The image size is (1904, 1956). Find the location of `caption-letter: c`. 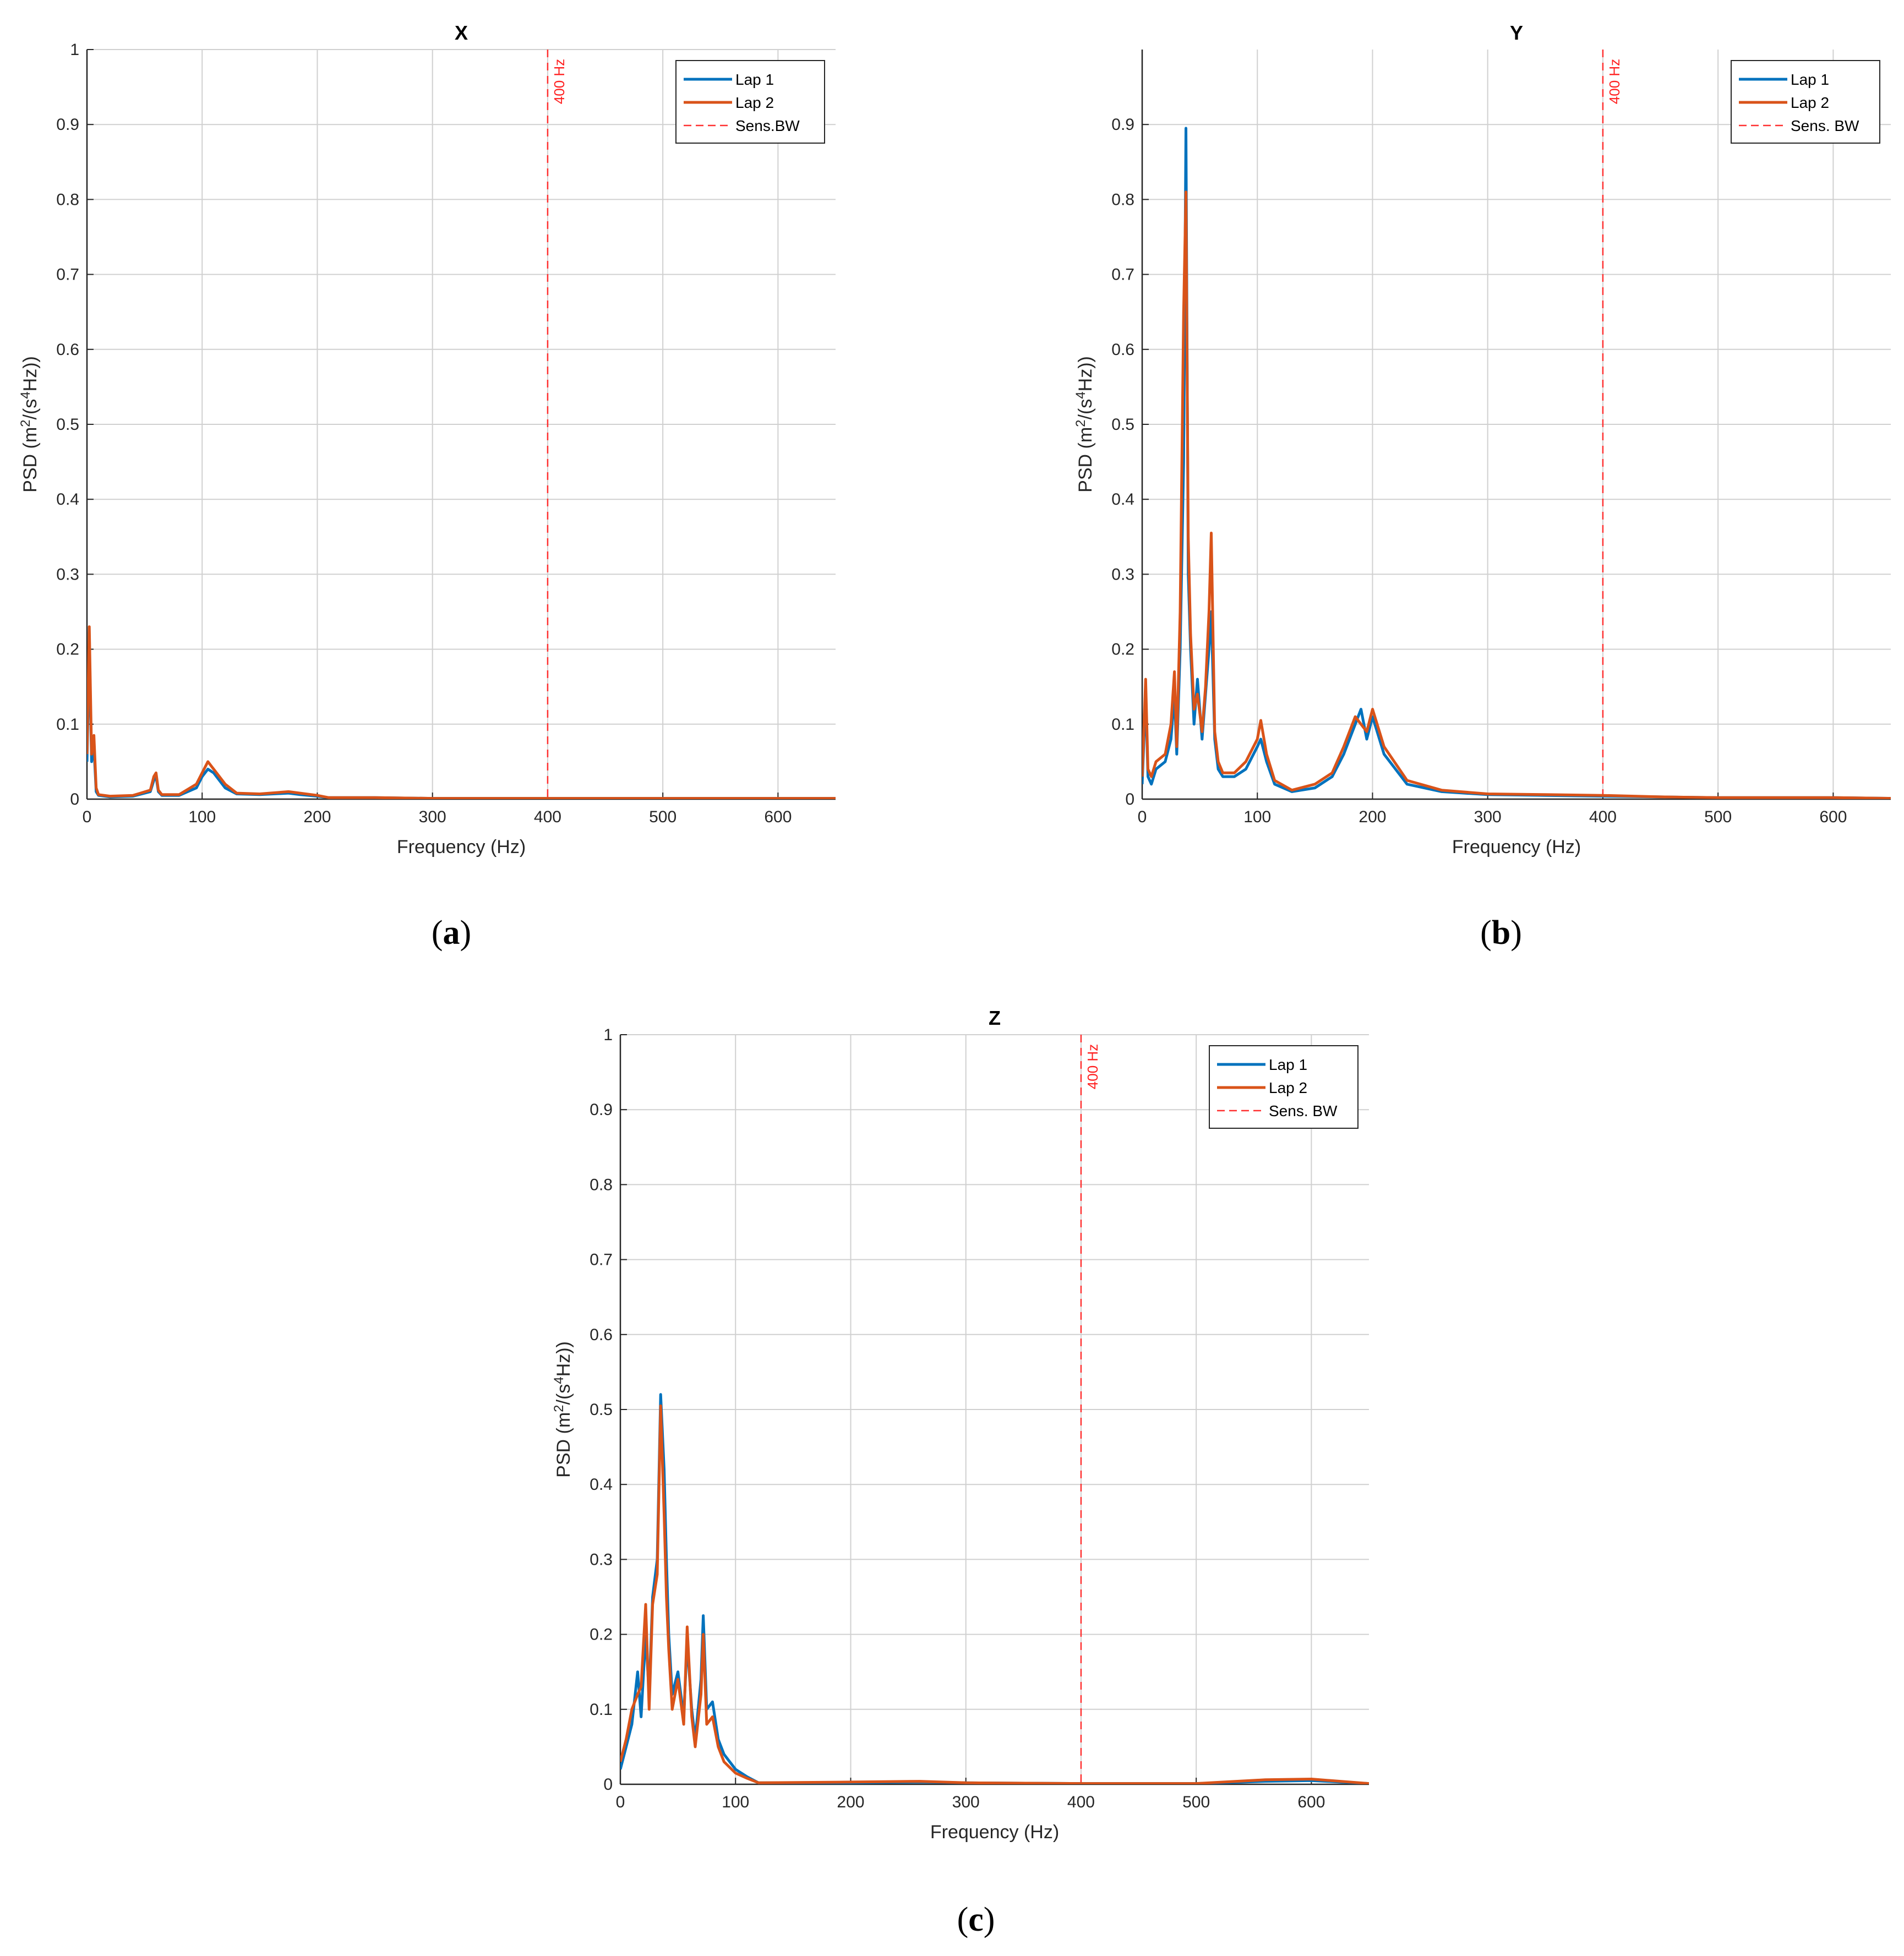

caption-letter: c is located at coordinates (976, 1919).